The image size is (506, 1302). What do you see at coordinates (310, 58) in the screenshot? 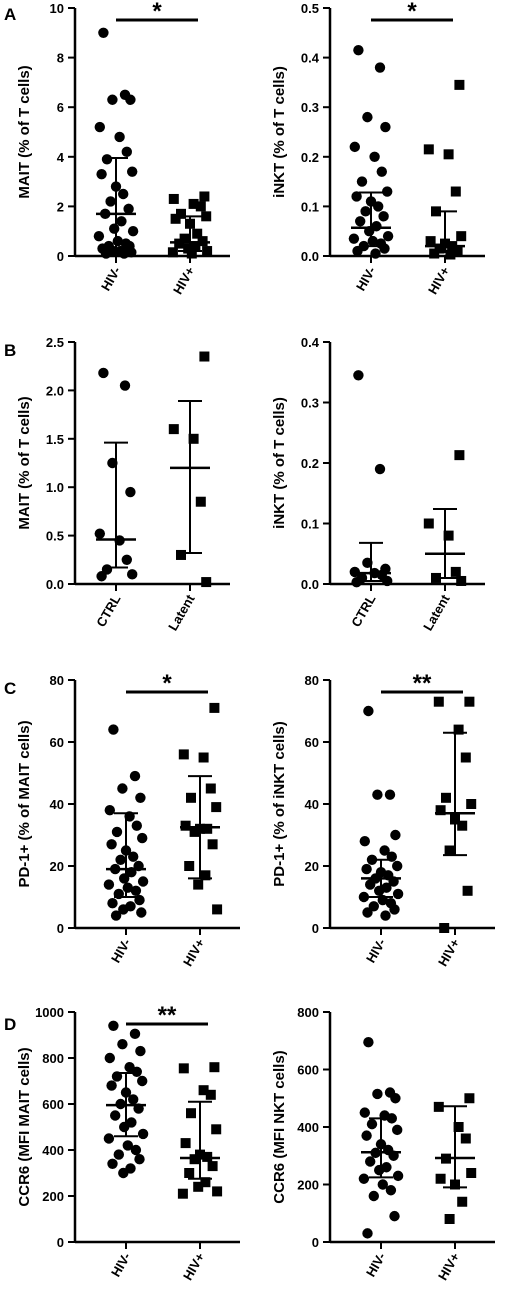
I see `y-tick-label: 0.4` at bounding box center [310, 58].